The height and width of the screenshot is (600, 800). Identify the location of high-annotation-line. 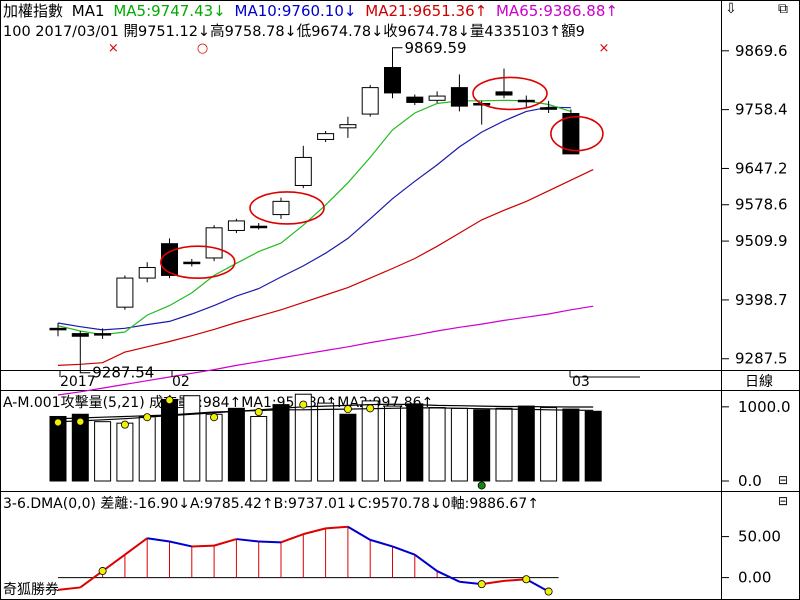
(397, 49).